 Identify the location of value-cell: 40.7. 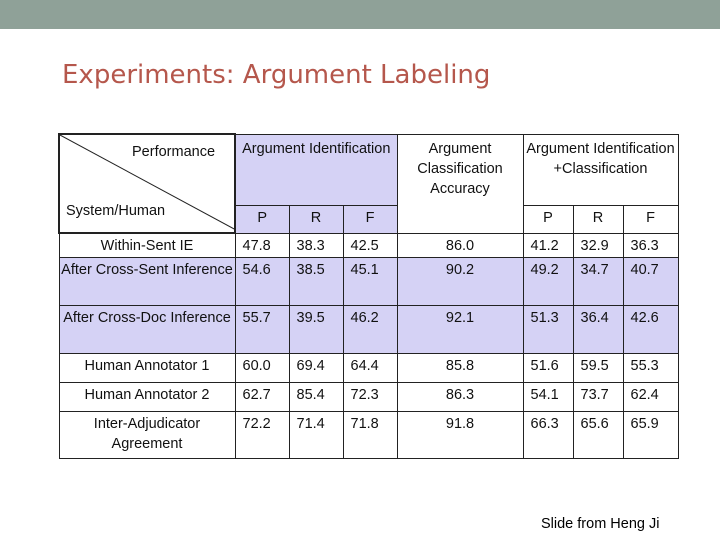
(650, 281).